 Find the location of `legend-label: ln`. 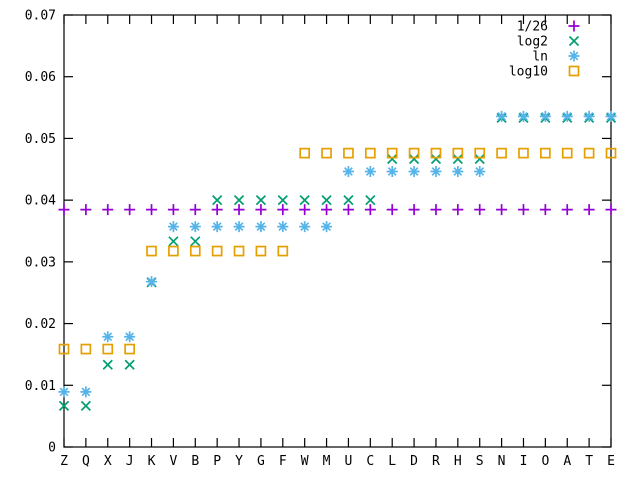

legend-label: ln is located at coordinates (540, 57).